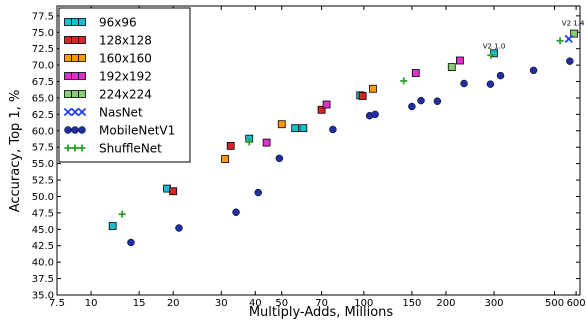  What do you see at coordinates (43, 197) in the screenshot?
I see `y-tick-label: 50.0` at bounding box center [43, 197].